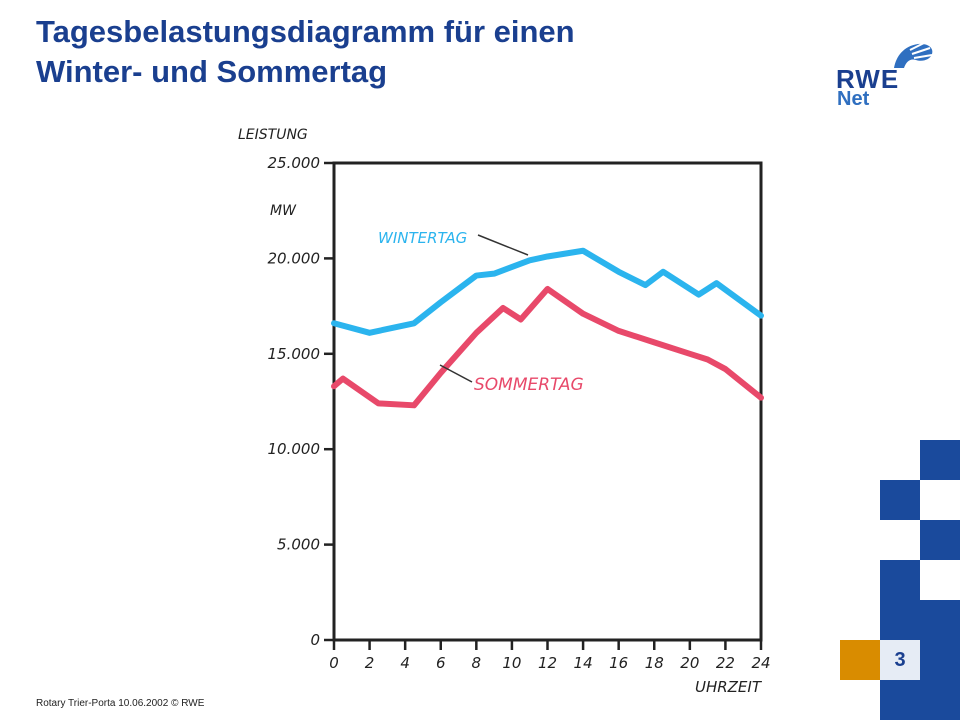  What do you see at coordinates (405, 663) in the screenshot?
I see `x-tick-label: 4` at bounding box center [405, 663].